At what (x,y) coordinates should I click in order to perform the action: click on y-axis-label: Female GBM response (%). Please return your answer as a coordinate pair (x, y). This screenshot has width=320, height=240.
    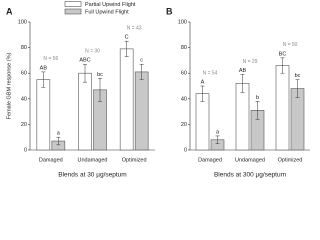
    Looking at the image, I should click on (9, 86).